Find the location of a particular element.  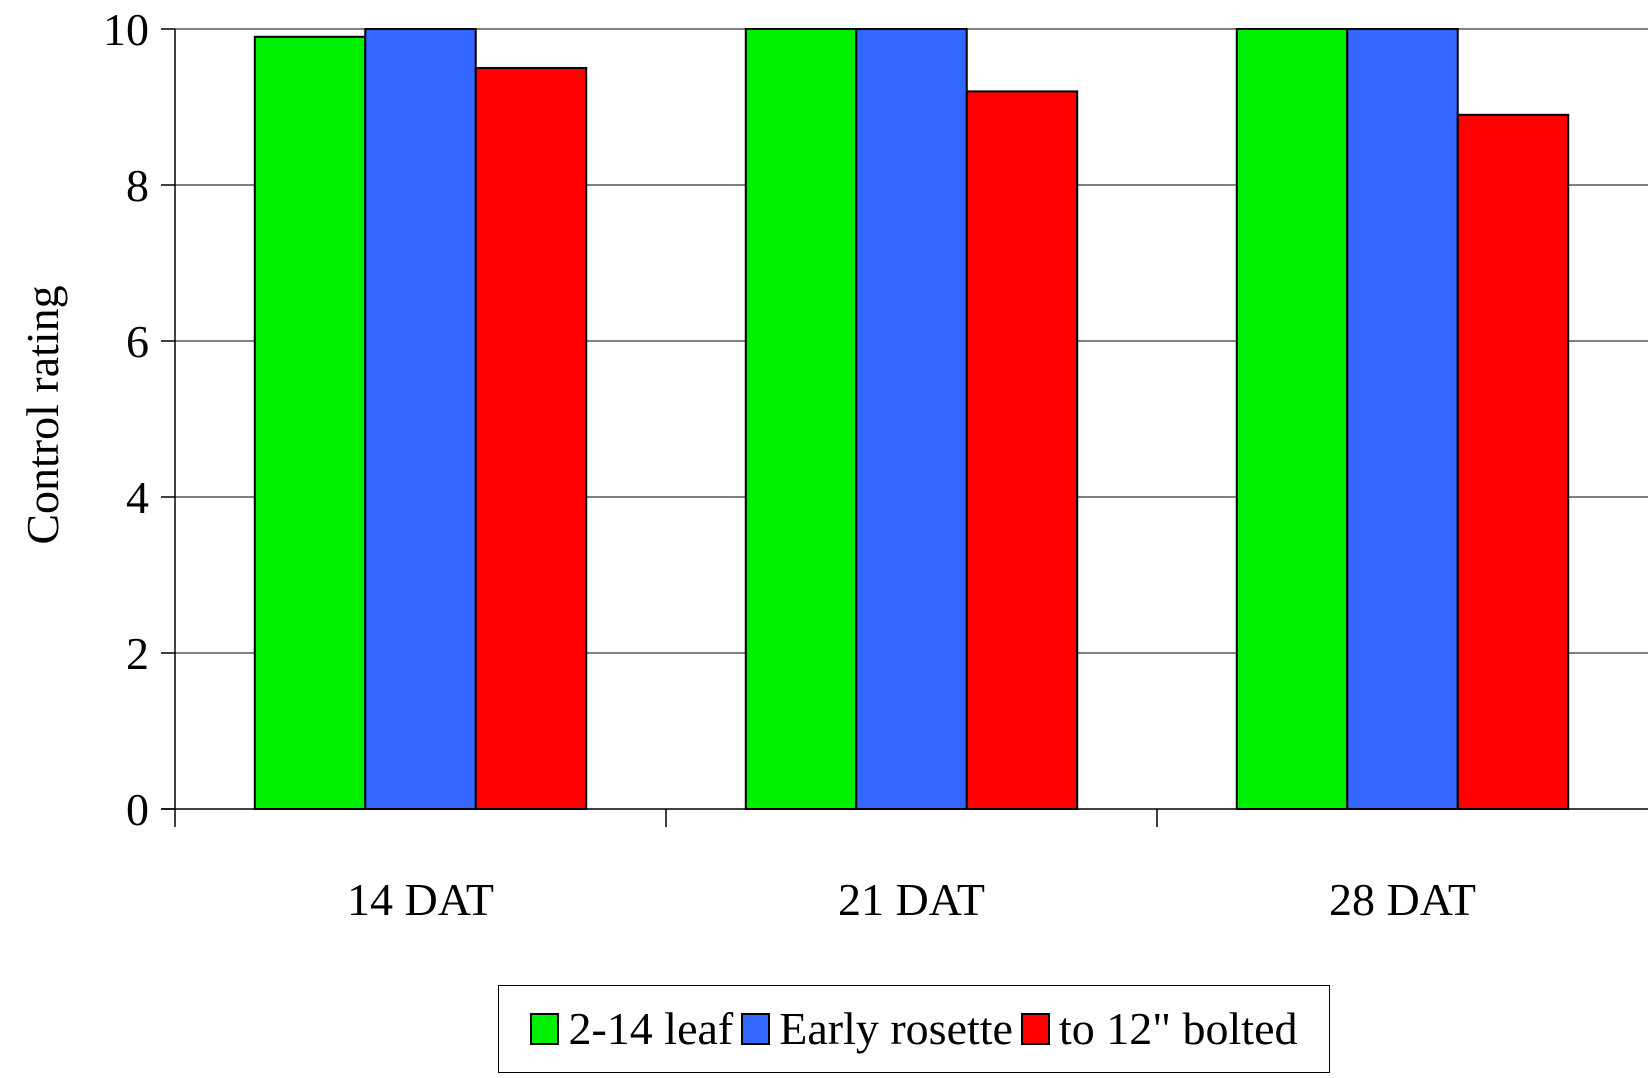

x-tick-label: 21 DAT is located at coordinates (911, 899).